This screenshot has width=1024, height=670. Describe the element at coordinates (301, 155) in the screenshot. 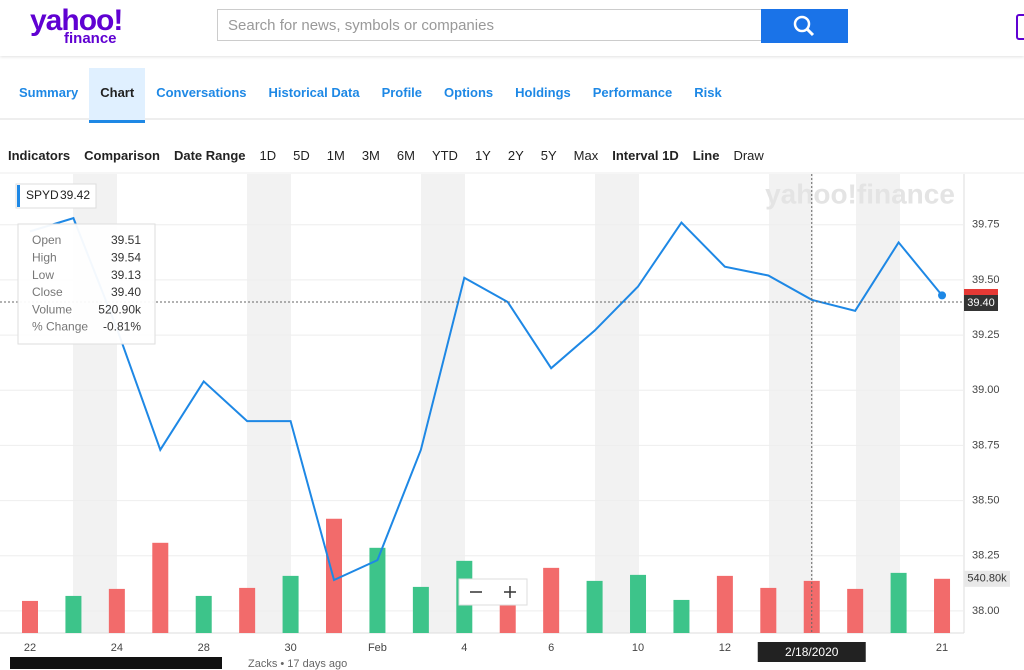

I see `range-button: 5D` at that location.